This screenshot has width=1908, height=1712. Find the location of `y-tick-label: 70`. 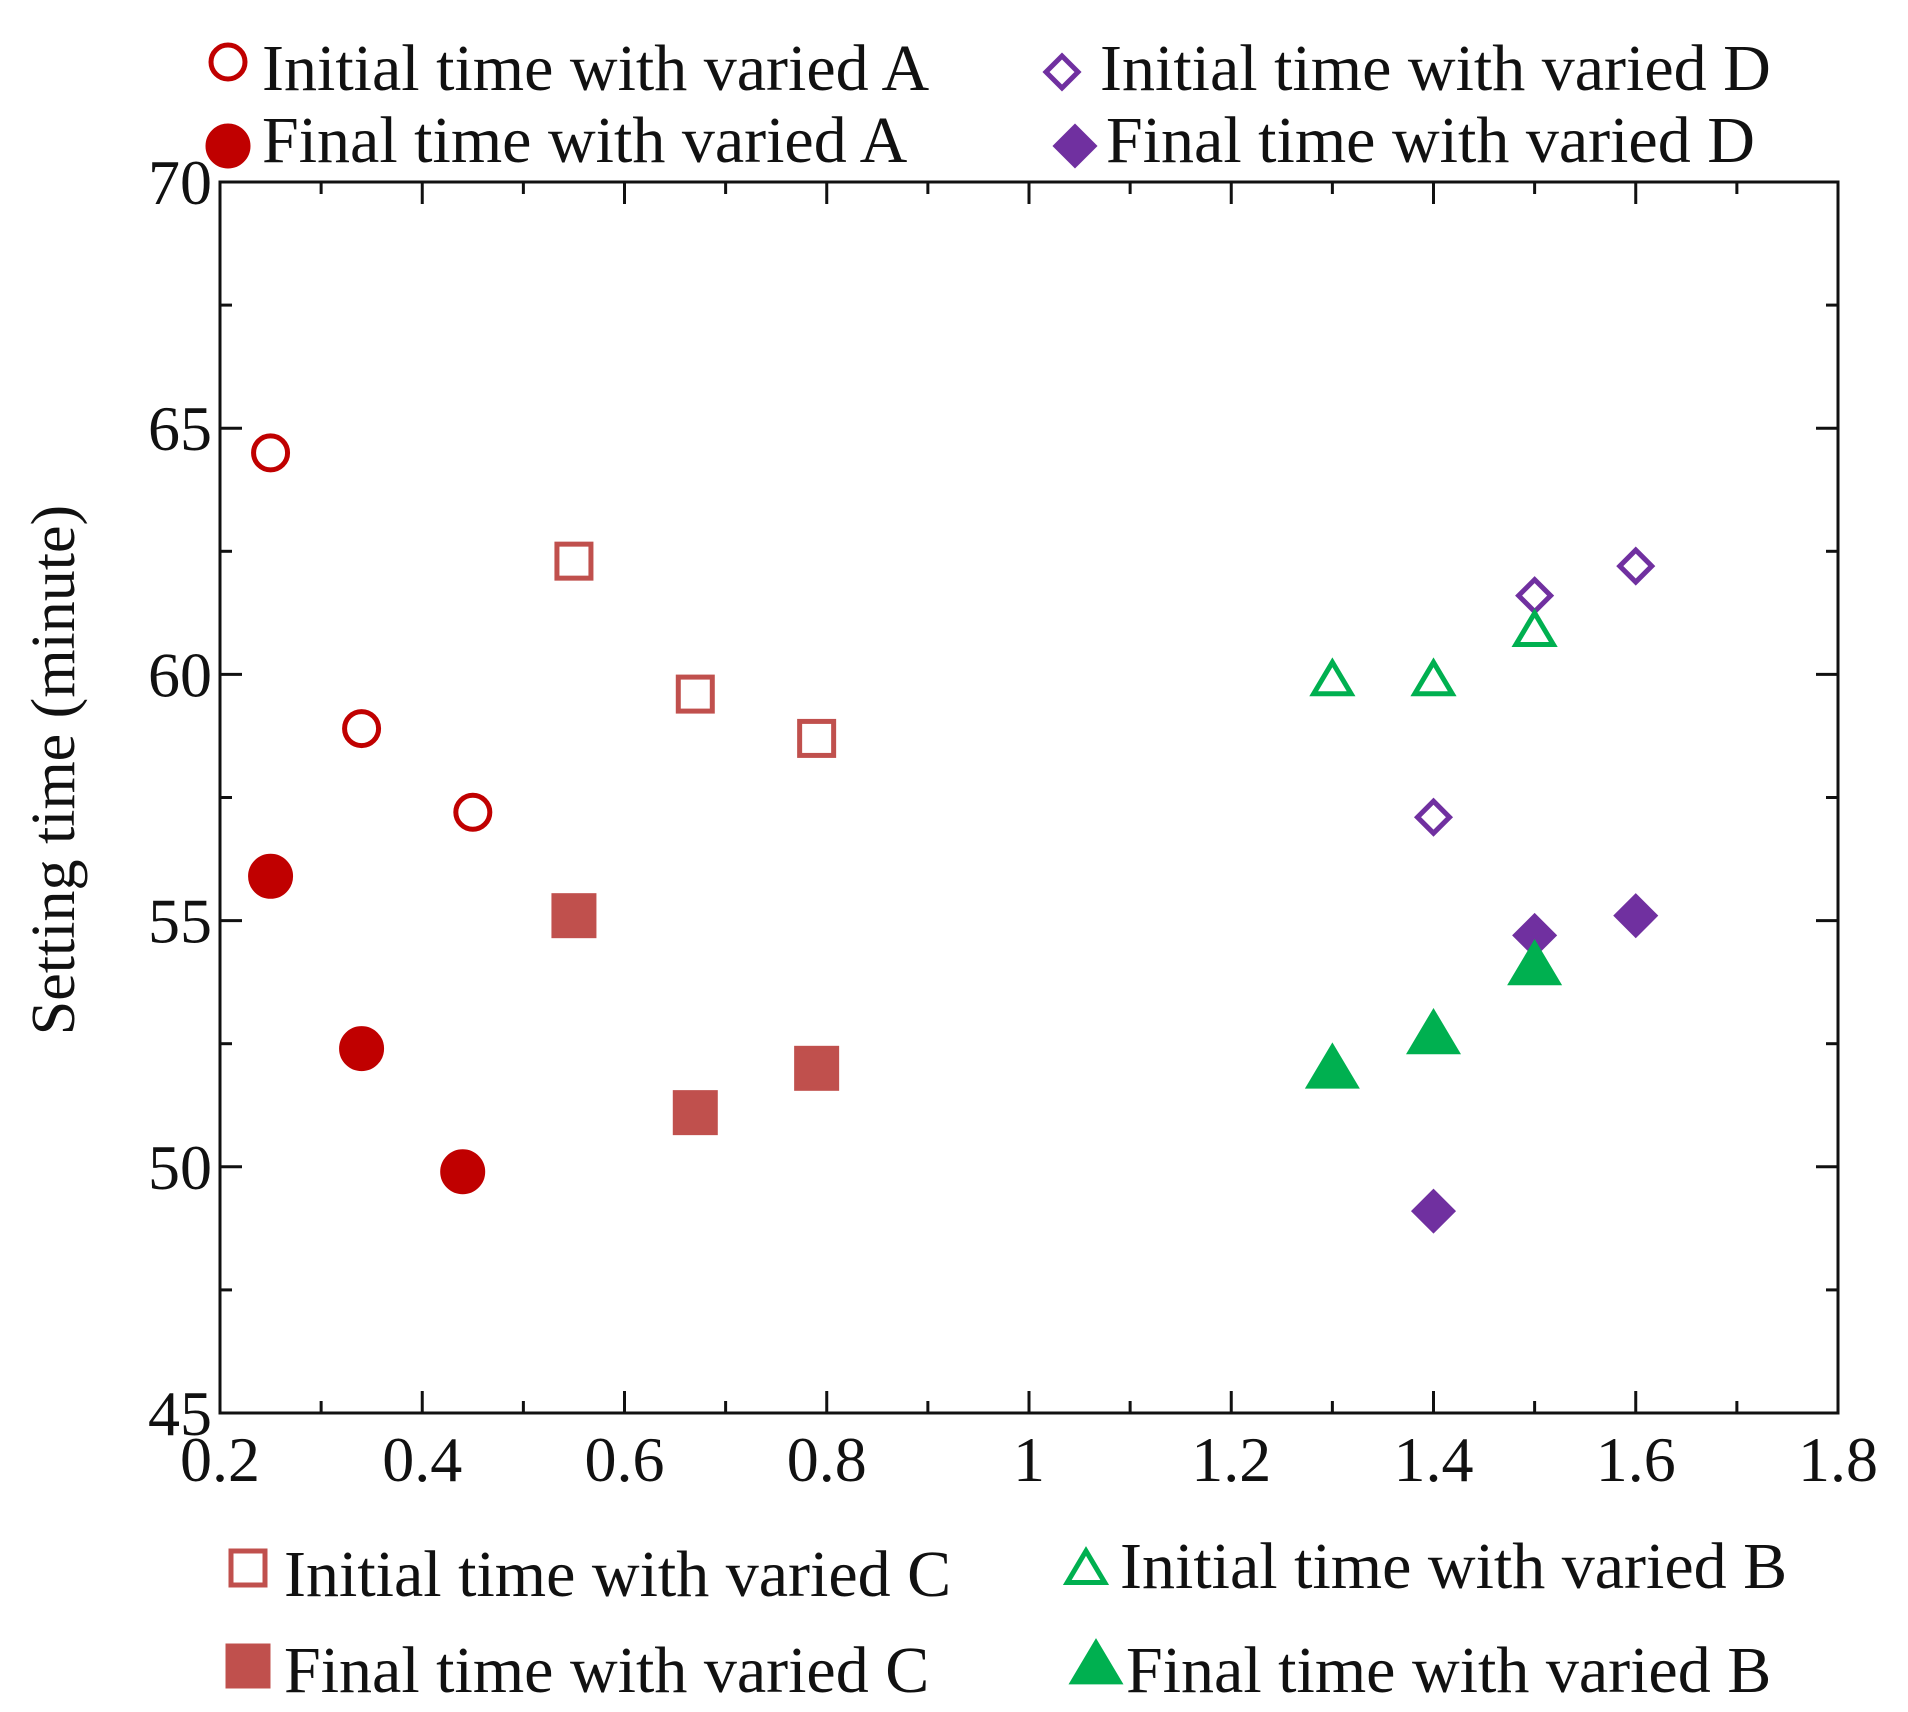

y-tick-label: 70 is located at coordinates (180, 182).